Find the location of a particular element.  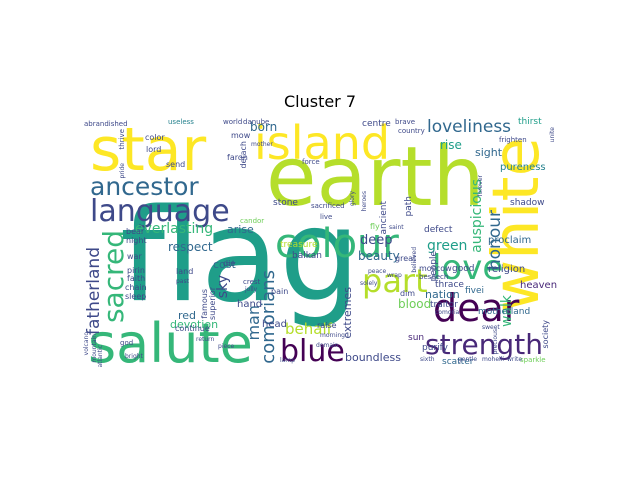

word-behalf: behalf is located at coordinates (308, 329).